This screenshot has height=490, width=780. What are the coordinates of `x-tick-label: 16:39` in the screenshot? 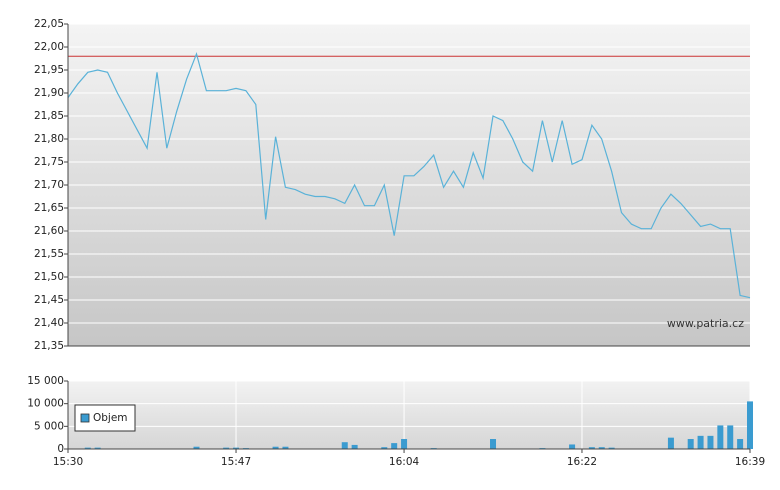 It's located at (750, 462).